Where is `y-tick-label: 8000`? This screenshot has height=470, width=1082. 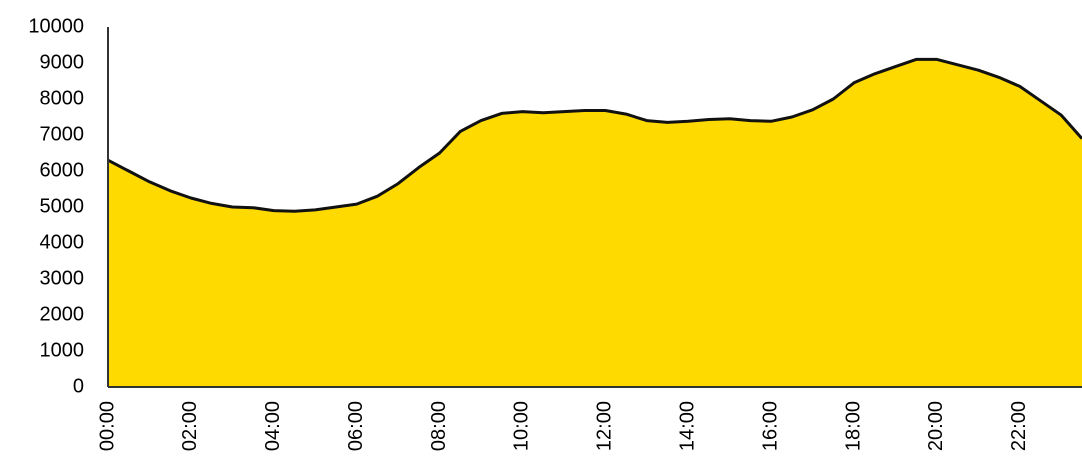
y-tick-label: 8000 is located at coordinates (62, 98).